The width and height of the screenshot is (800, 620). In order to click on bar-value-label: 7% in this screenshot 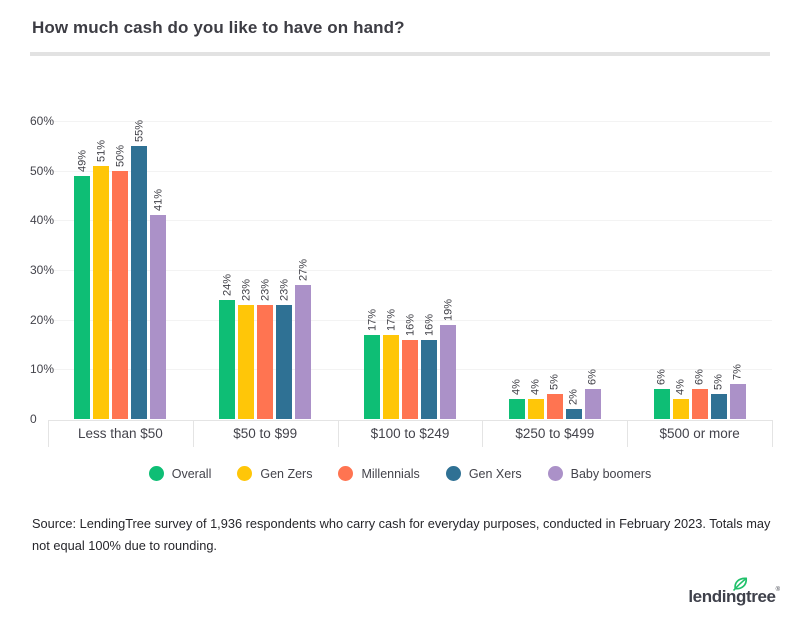, I will do `click(737, 372)`.